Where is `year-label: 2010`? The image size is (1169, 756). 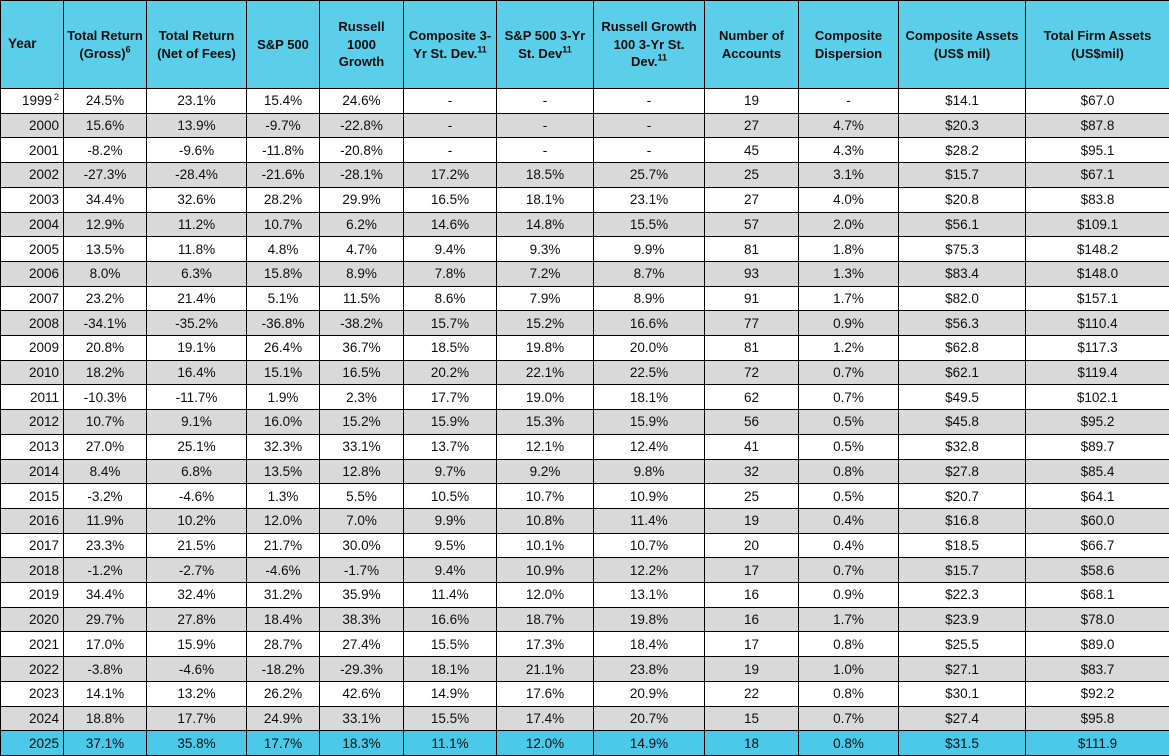 year-label: 2010 is located at coordinates (43, 373).